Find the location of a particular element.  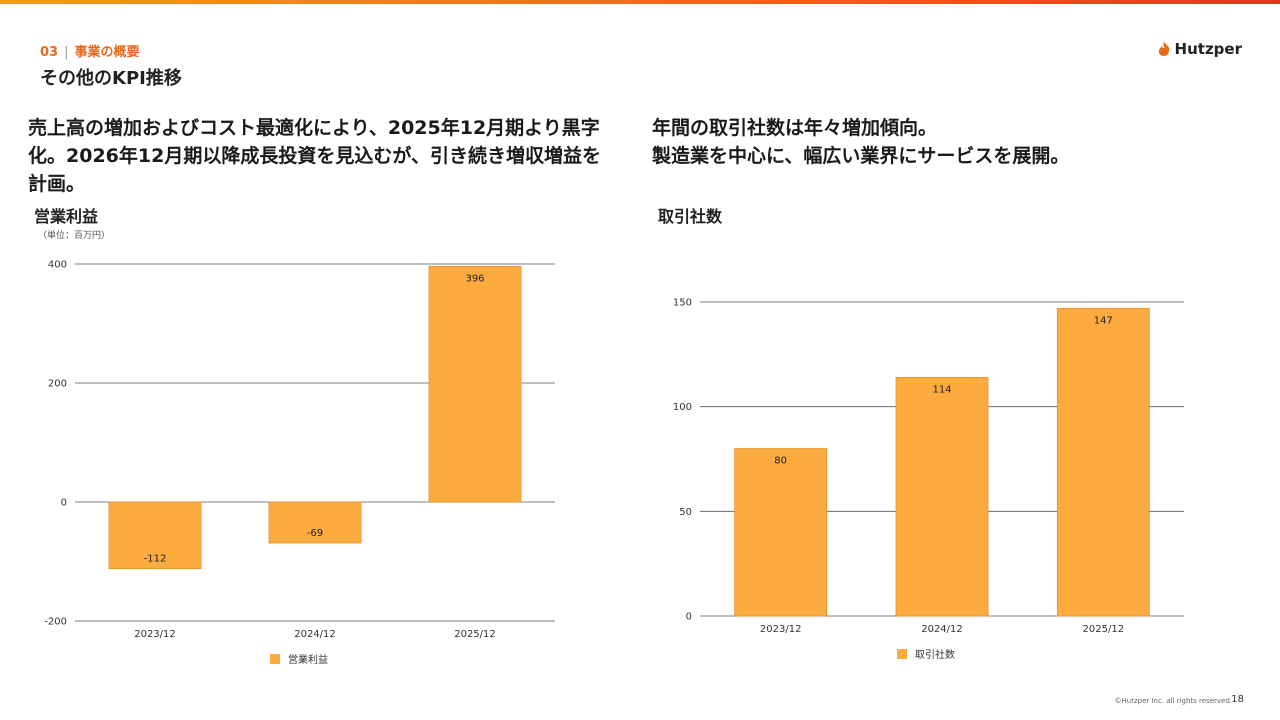

logo: Hutzper is located at coordinates (1199, 49).